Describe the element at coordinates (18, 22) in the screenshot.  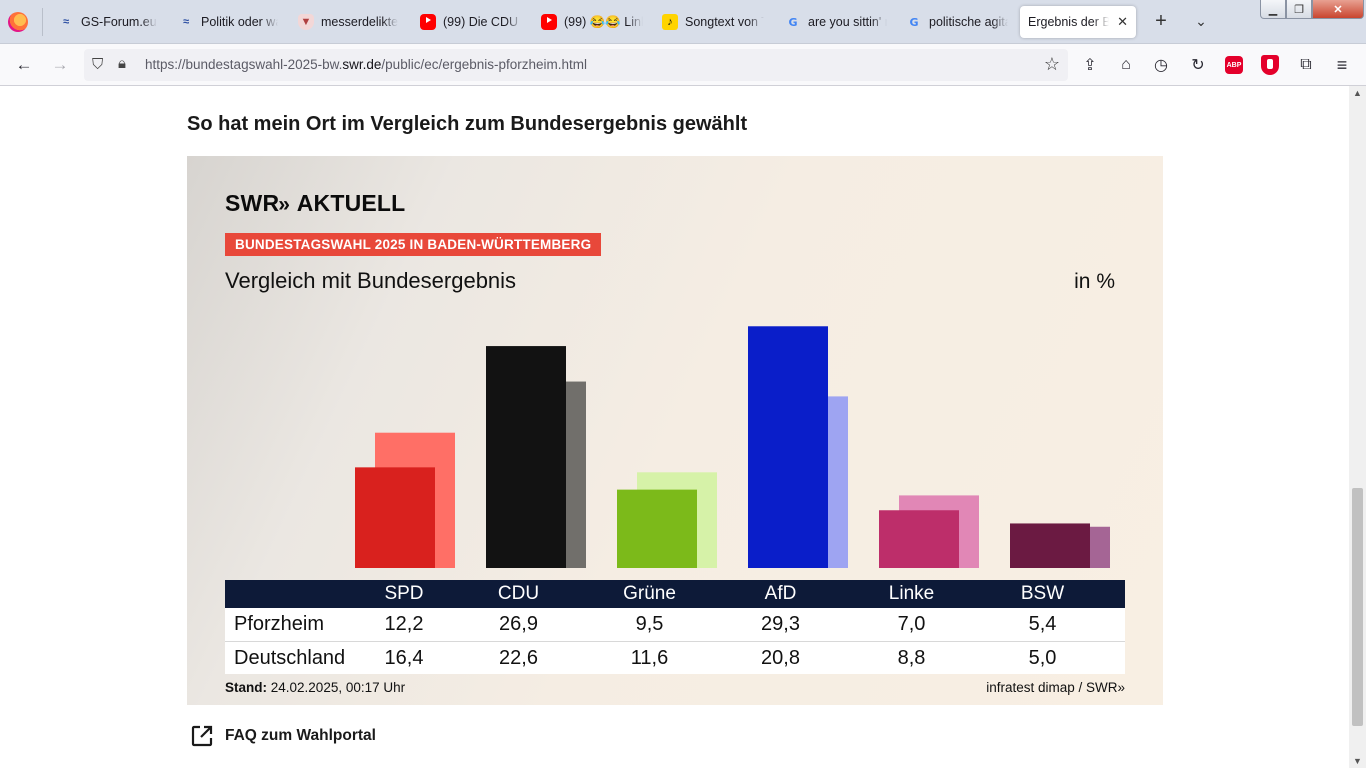
I see `firefox-icon` at that location.